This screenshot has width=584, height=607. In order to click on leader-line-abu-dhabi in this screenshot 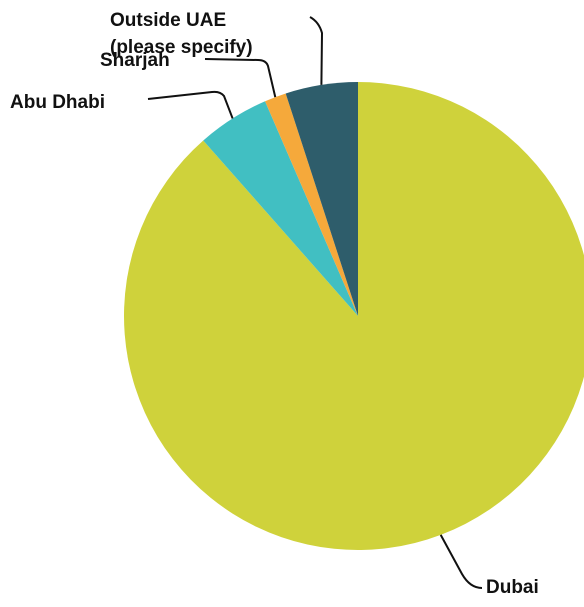, I will do `click(190, 104)`.